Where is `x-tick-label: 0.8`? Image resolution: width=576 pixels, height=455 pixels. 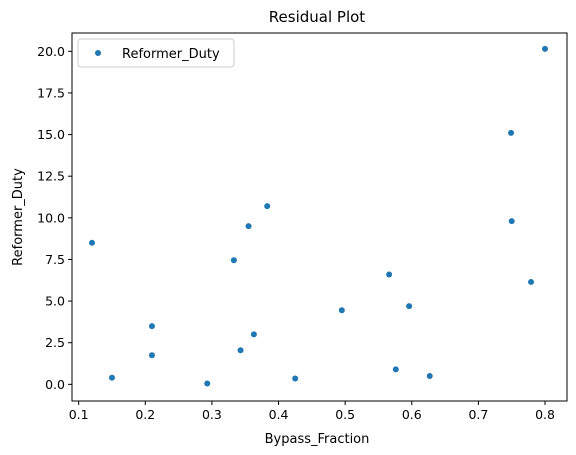
x-tick-label: 0.8 is located at coordinates (545, 414).